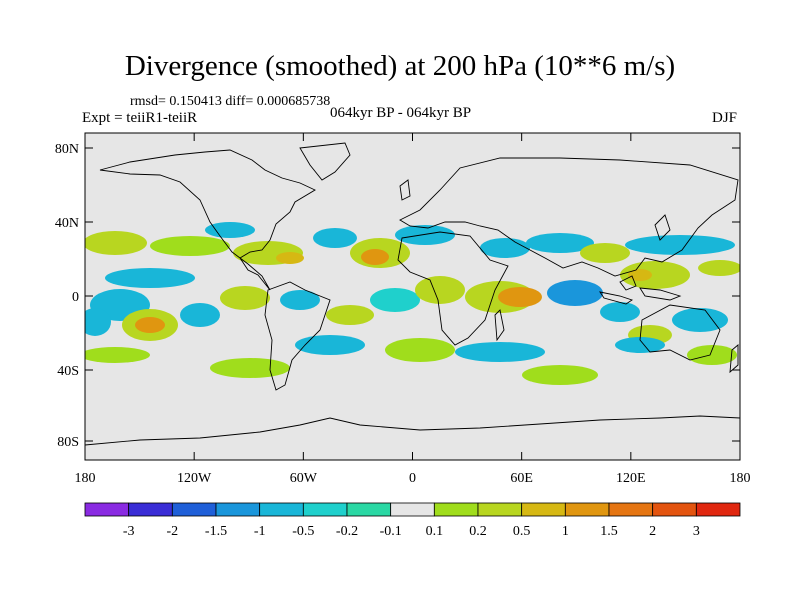  What do you see at coordinates (609, 531) in the screenshot?
I see `colorbar-label: 1.5` at bounding box center [609, 531].